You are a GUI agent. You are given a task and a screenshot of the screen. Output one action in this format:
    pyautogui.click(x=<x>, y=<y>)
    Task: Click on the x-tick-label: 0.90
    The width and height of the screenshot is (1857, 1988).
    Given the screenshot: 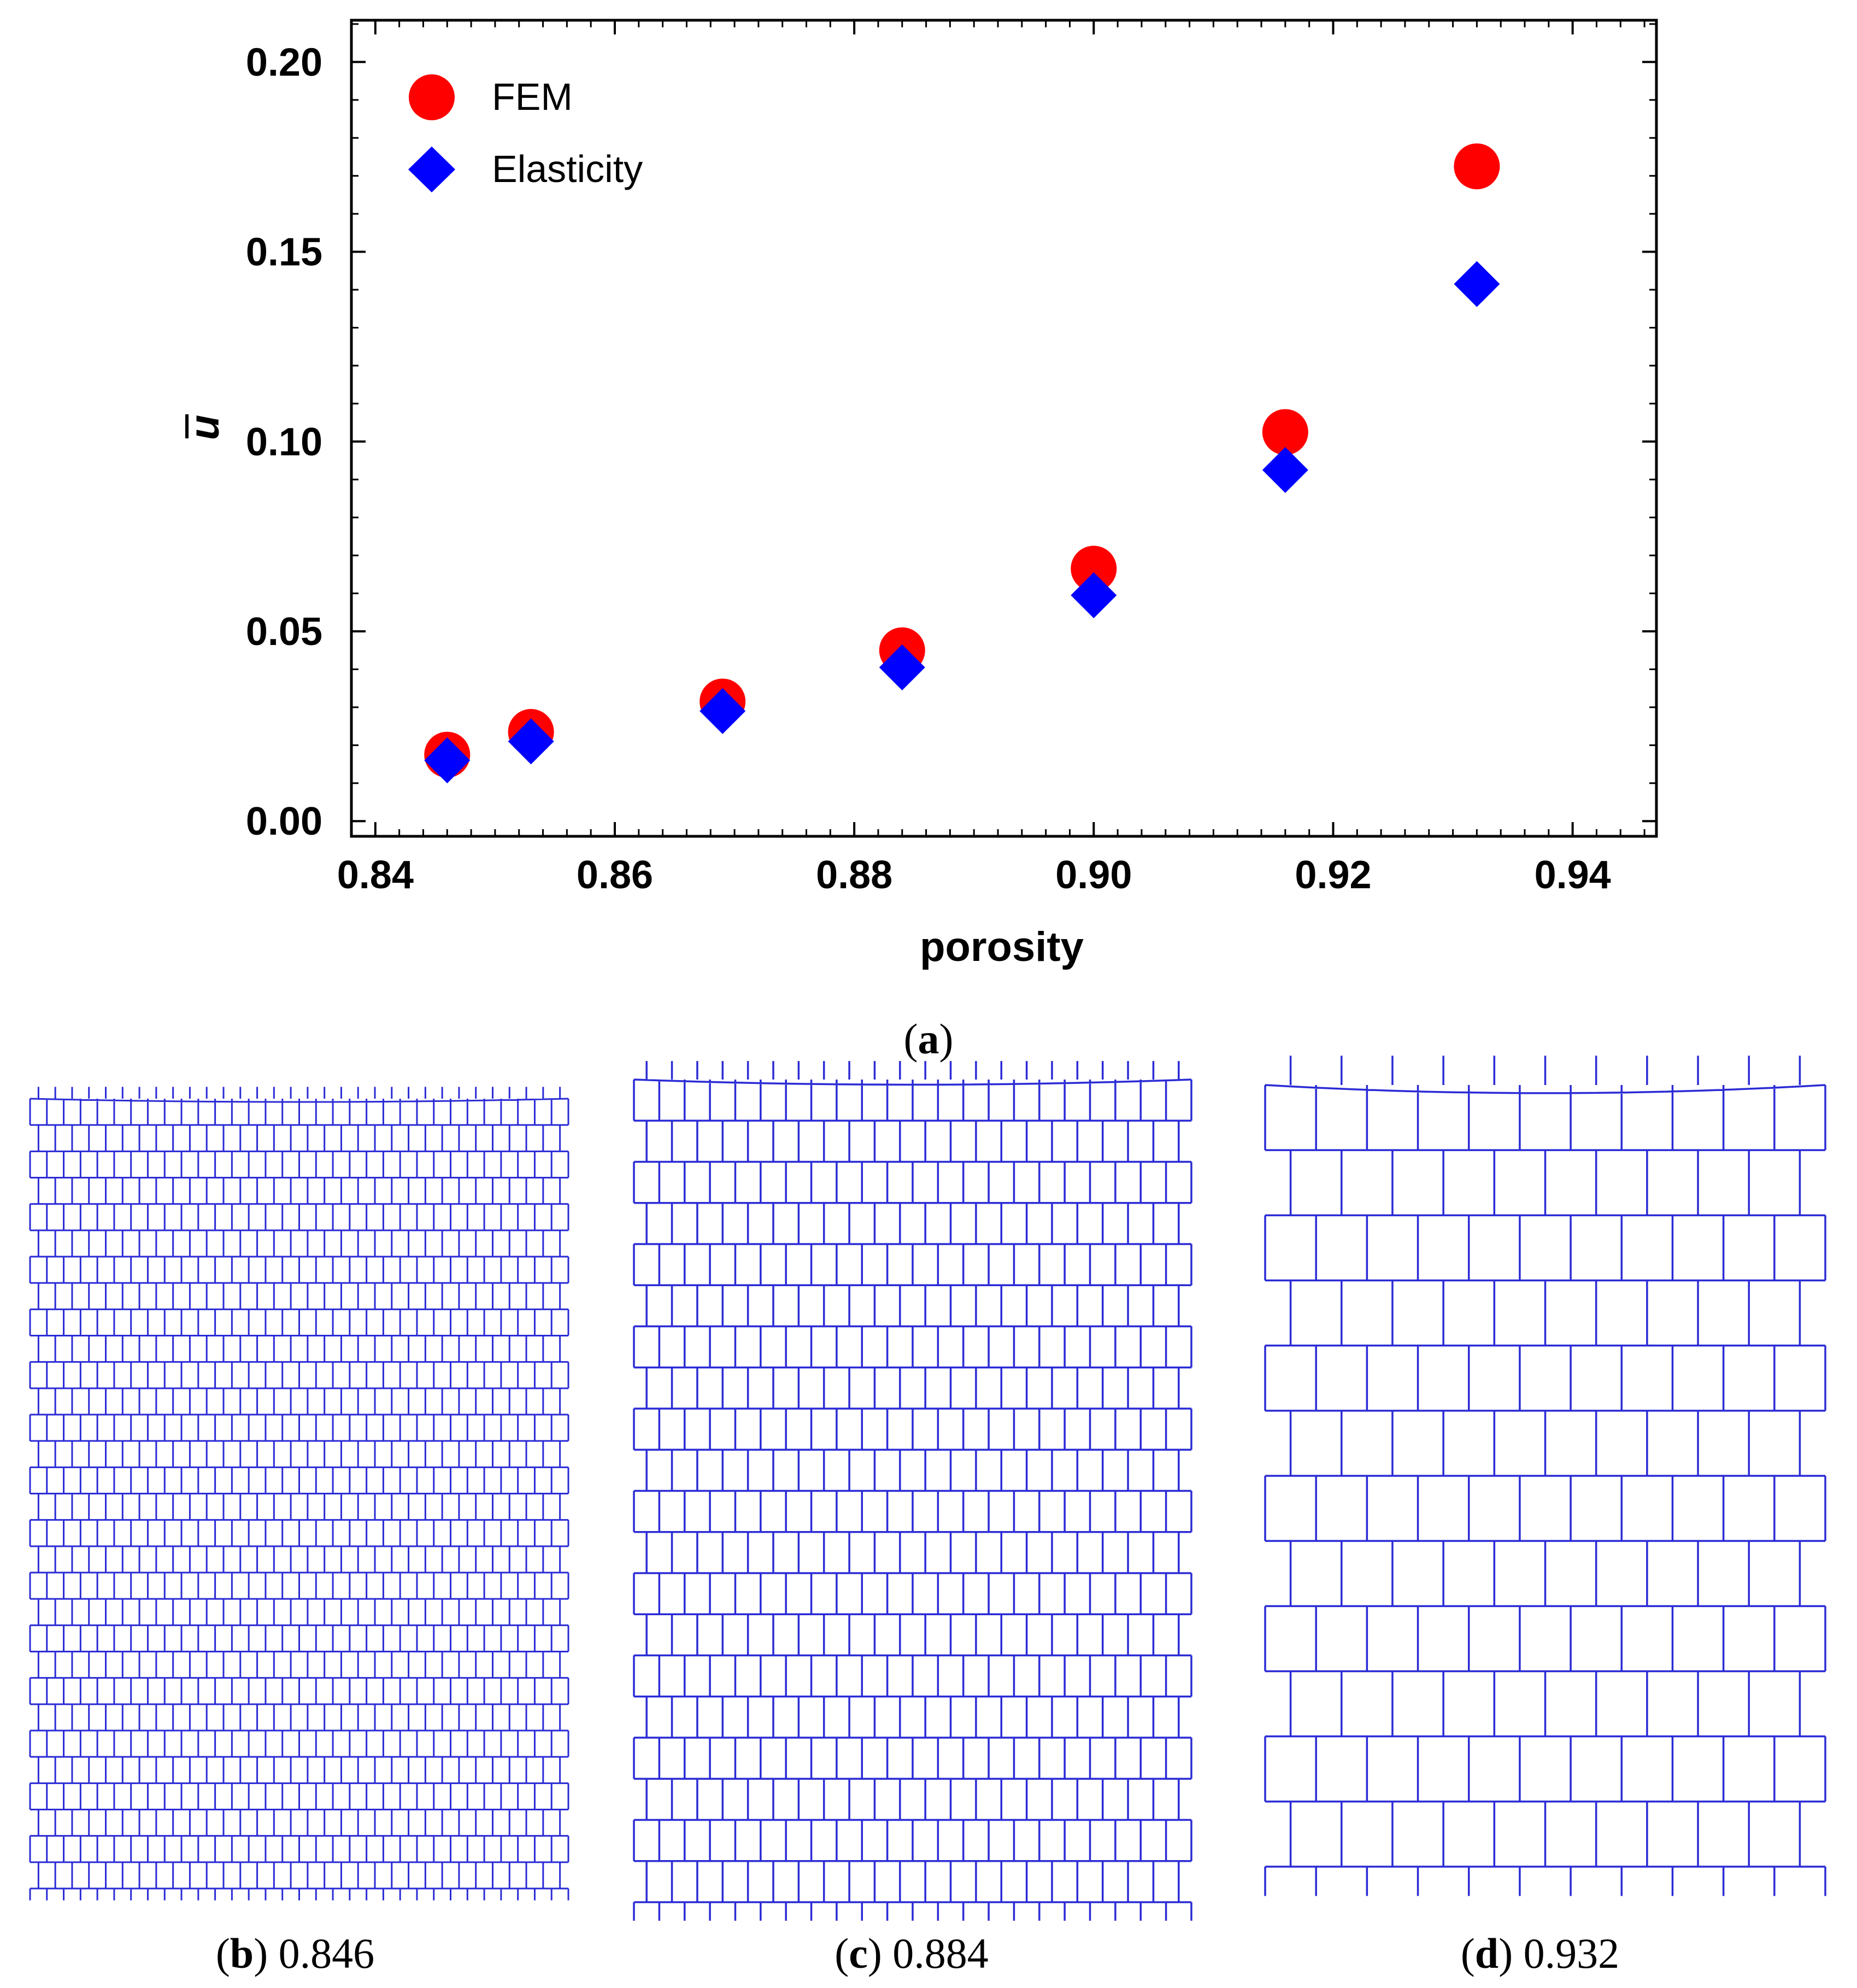 What is the action you would take?
    pyautogui.click(x=1093, y=875)
    